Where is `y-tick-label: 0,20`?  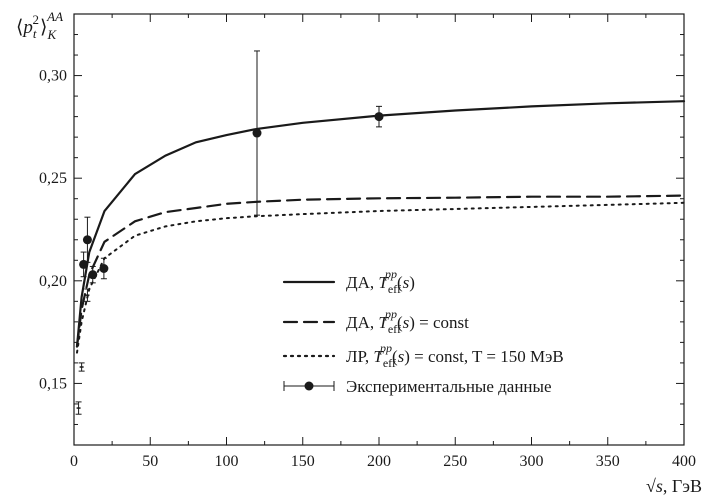
y-tick-label: 0,20 is located at coordinates (53, 281).